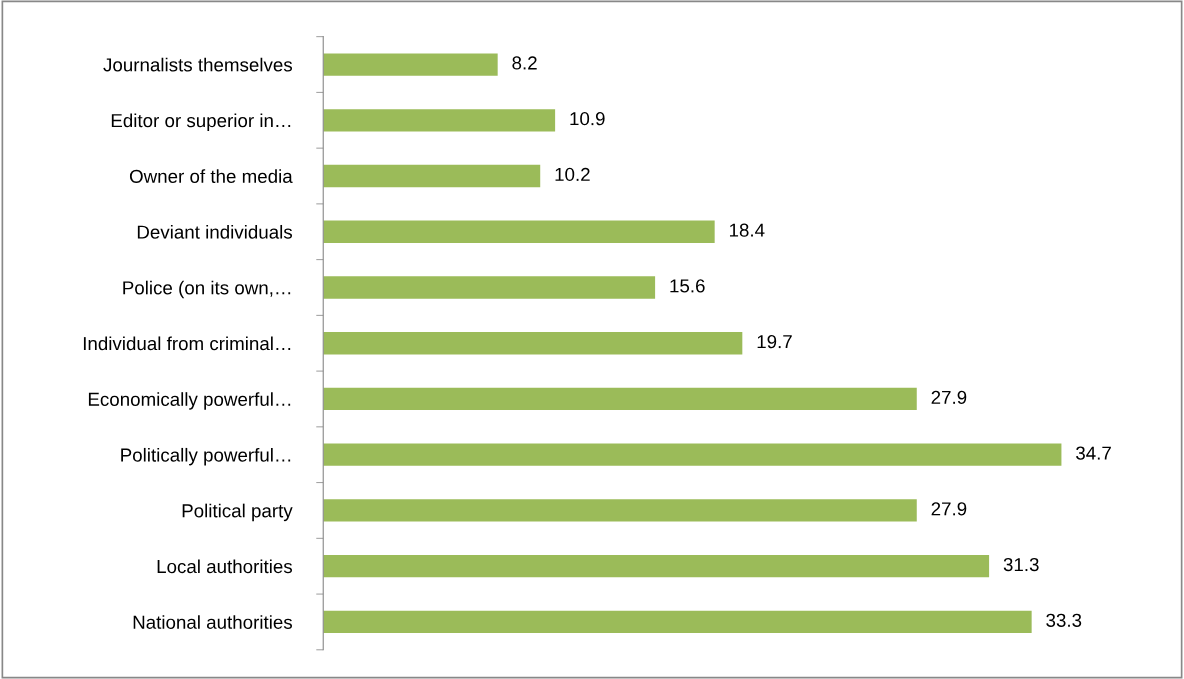 The image size is (1184, 679). I want to click on y-tick-label: Political party, so click(237, 512).